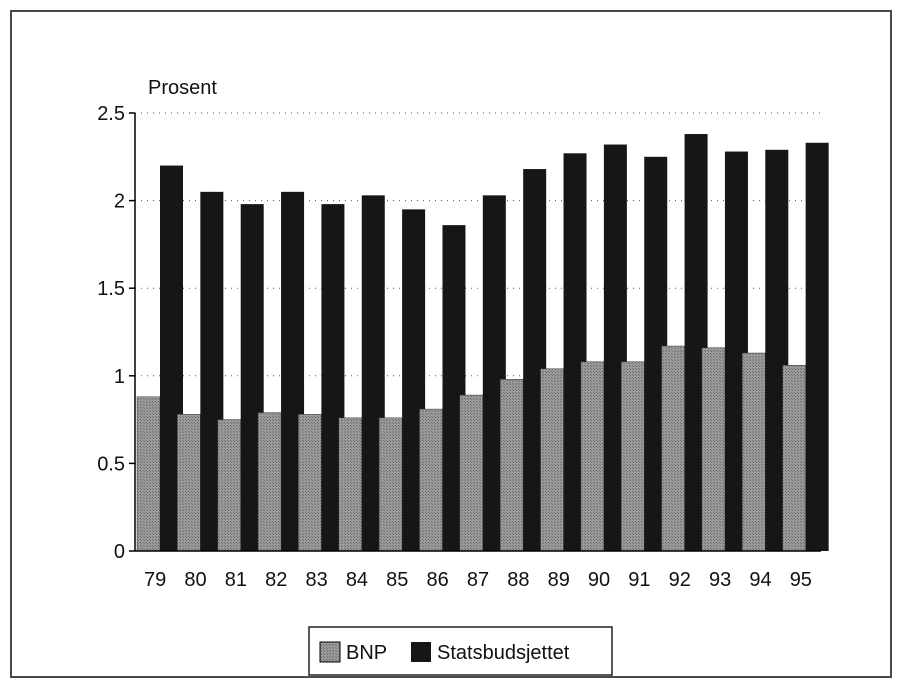 This screenshot has width=904, height=688. Describe the element at coordinates (599, 580) in the screenshot. I see `x-tick-label: 90` at that location.